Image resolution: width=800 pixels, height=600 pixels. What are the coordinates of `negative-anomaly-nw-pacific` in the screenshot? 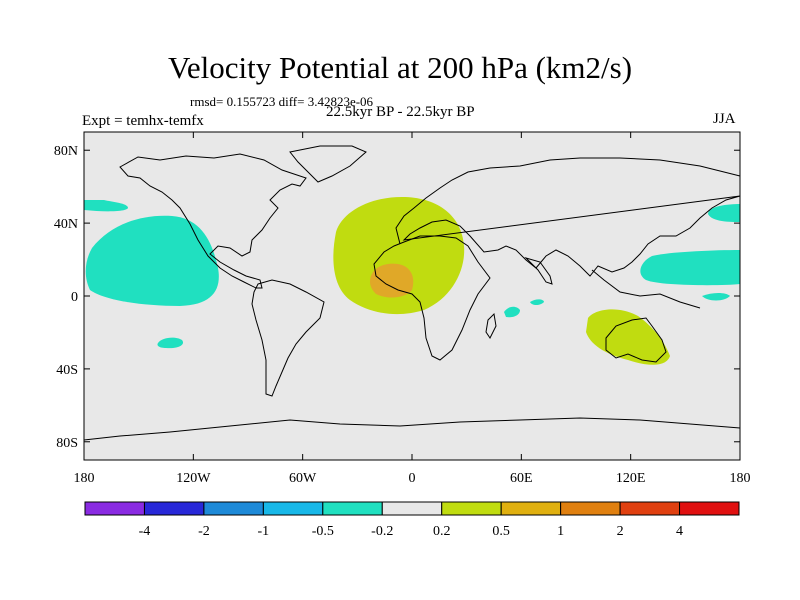 It's located at (724, 213).